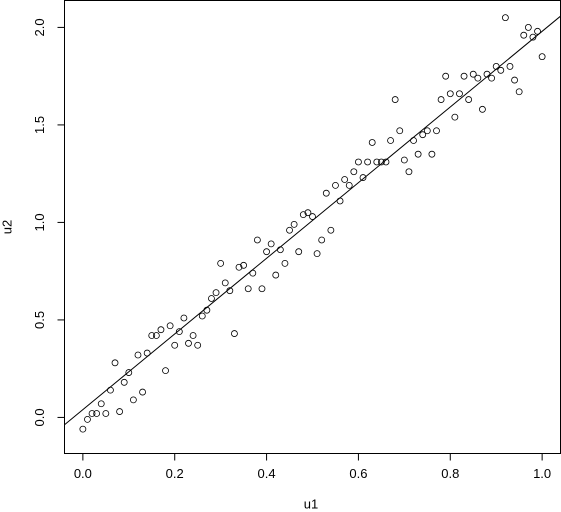 The width and height of the screenshot is (561, 512). Describe the element at coordinates (39, 222) in the screenshot. I see `y-tick-label: 1.0` at that location.